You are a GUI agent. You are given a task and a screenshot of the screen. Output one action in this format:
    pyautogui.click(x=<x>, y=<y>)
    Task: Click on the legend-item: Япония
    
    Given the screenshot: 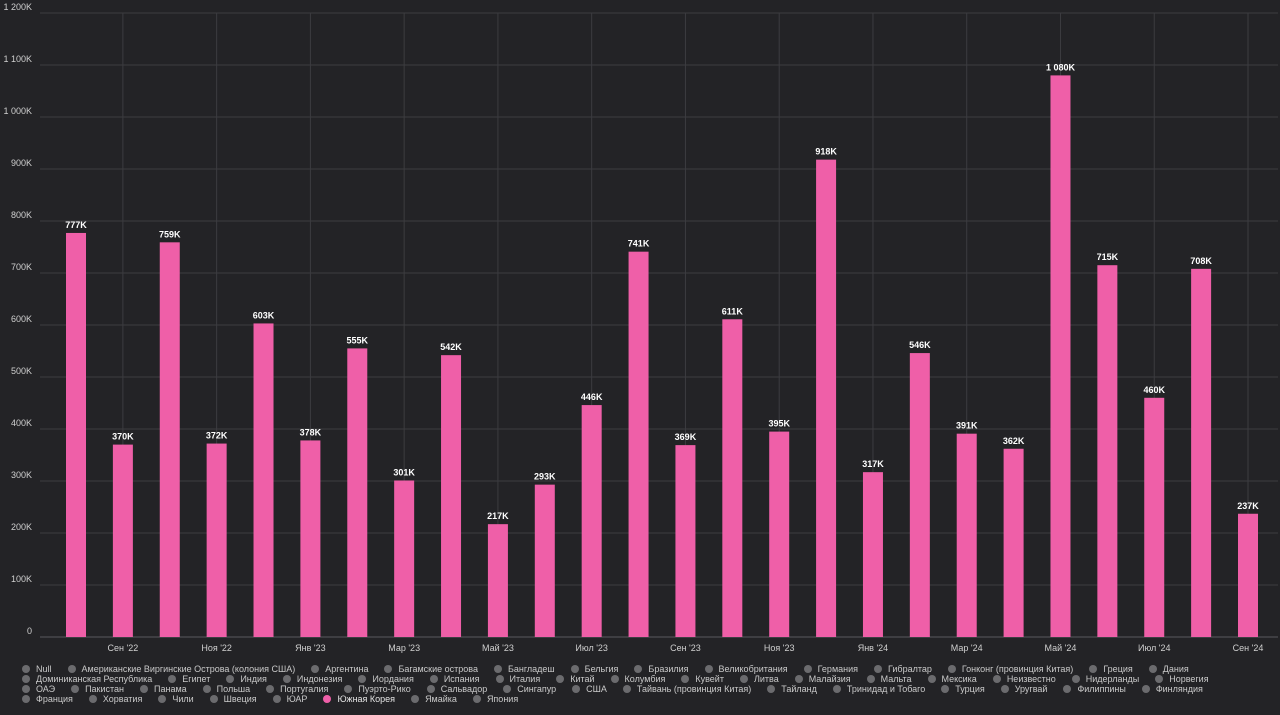 What is the action you would take?
    pyautogui.click(x=495, y=699)
    